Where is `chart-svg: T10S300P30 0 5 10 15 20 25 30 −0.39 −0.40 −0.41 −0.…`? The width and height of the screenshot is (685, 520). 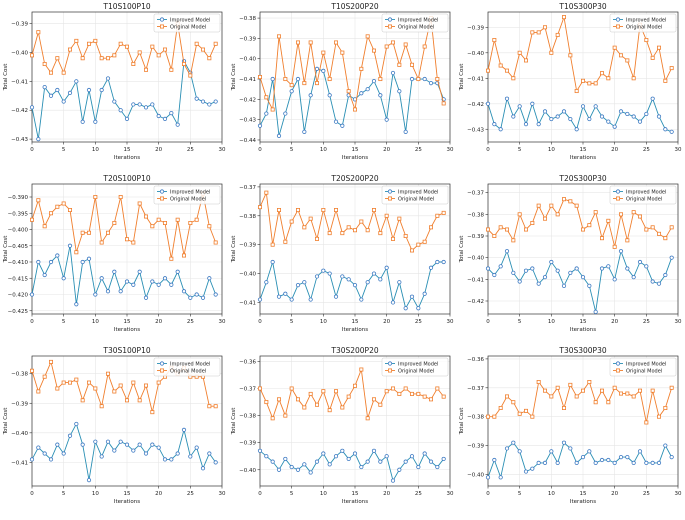 chart-svg: T10S300P30 0 5 10 15 20 25 30 −0.39 −0.40 −0.41 −0.… is located at coordinates (570, 81).